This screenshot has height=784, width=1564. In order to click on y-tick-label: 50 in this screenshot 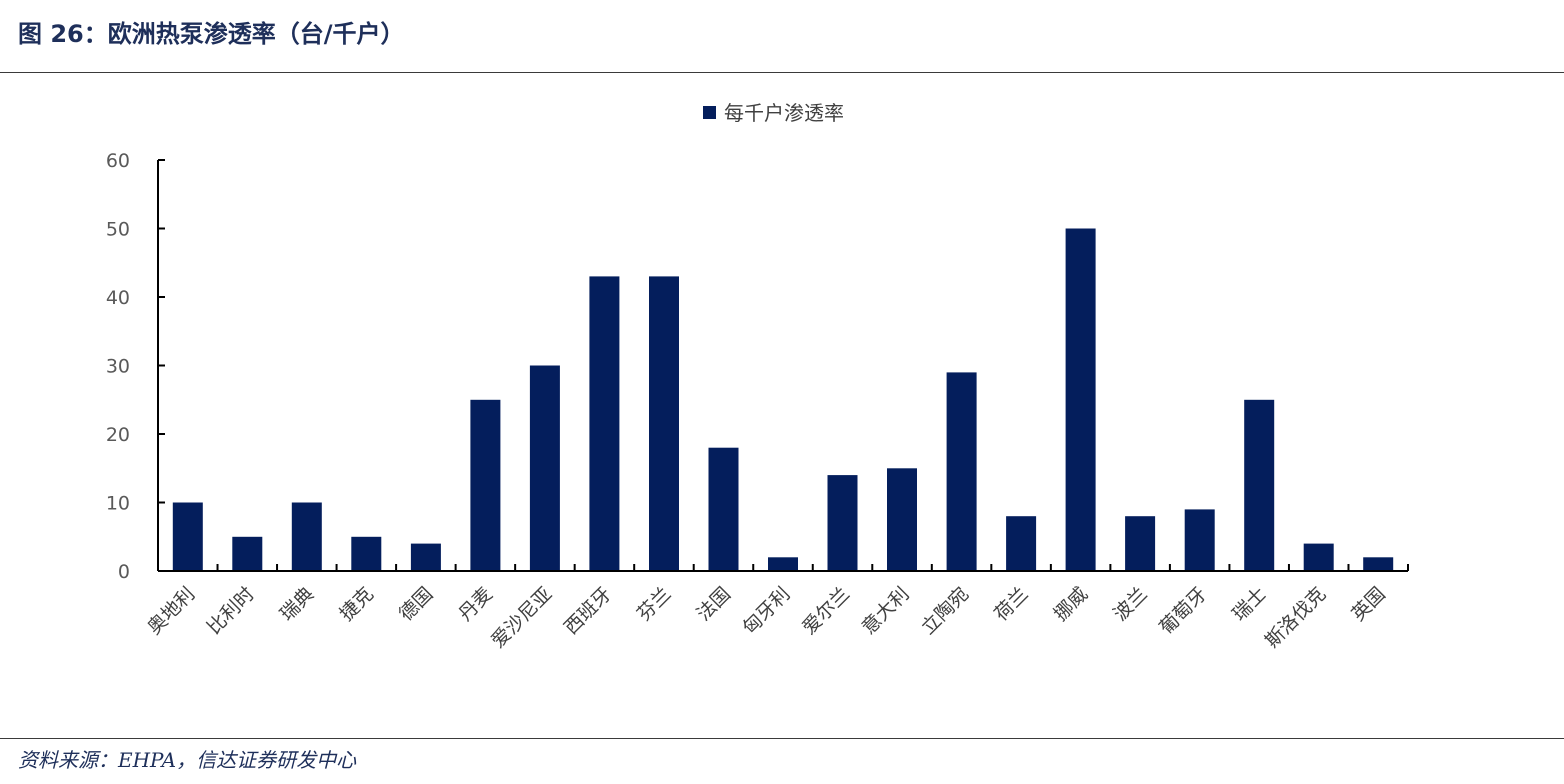, I will do `click(118, 230)`.